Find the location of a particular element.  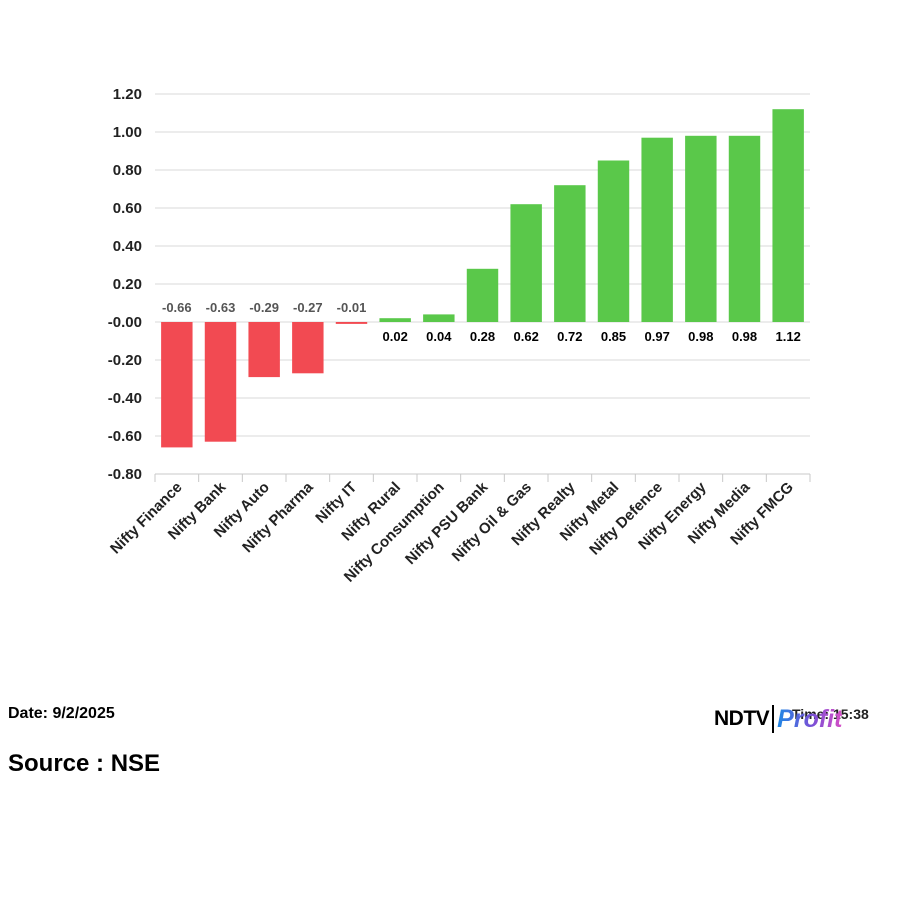

y-tick-label: 0.20 is located at coordinates (127, 284).